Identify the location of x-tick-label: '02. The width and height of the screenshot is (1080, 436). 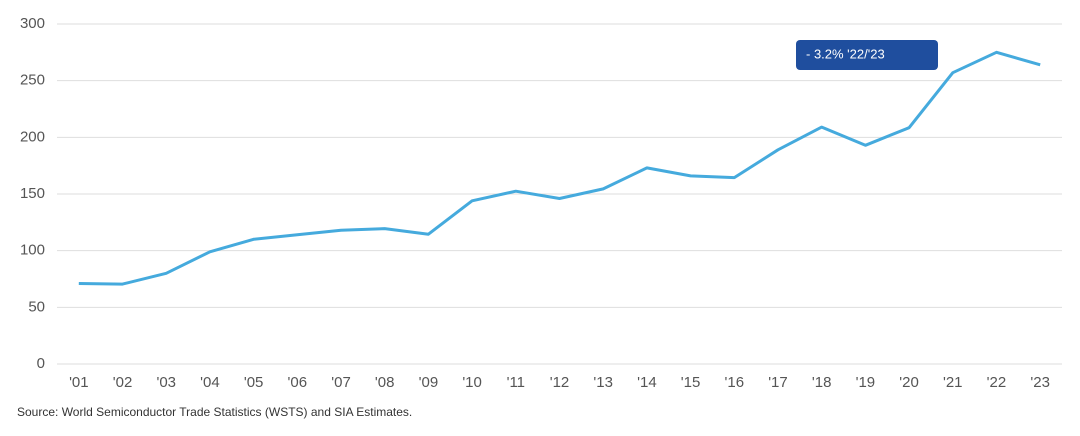
(123, 382).